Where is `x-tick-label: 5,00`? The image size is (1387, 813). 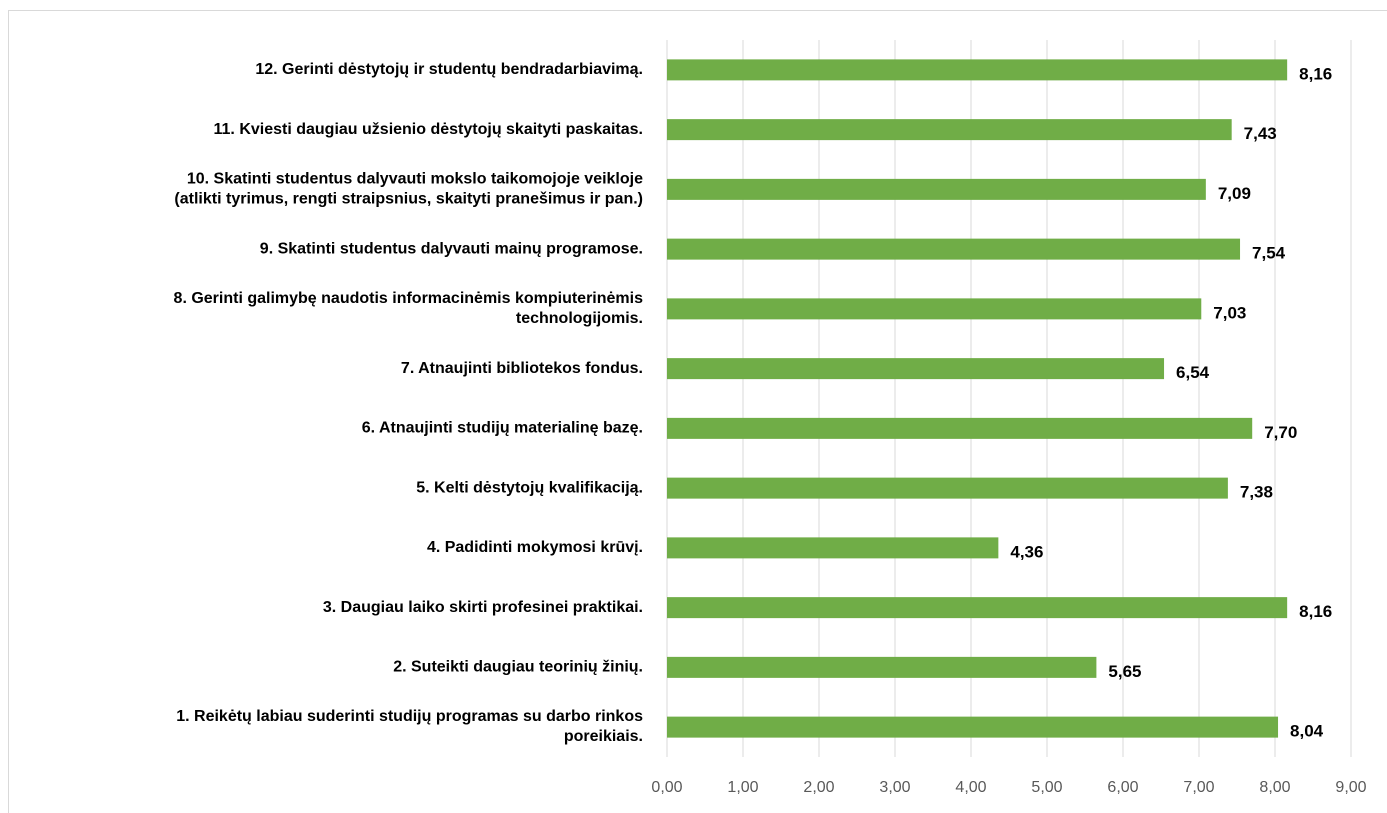 x-tick-label: 5,00 is located at coordinates (1046, 787).